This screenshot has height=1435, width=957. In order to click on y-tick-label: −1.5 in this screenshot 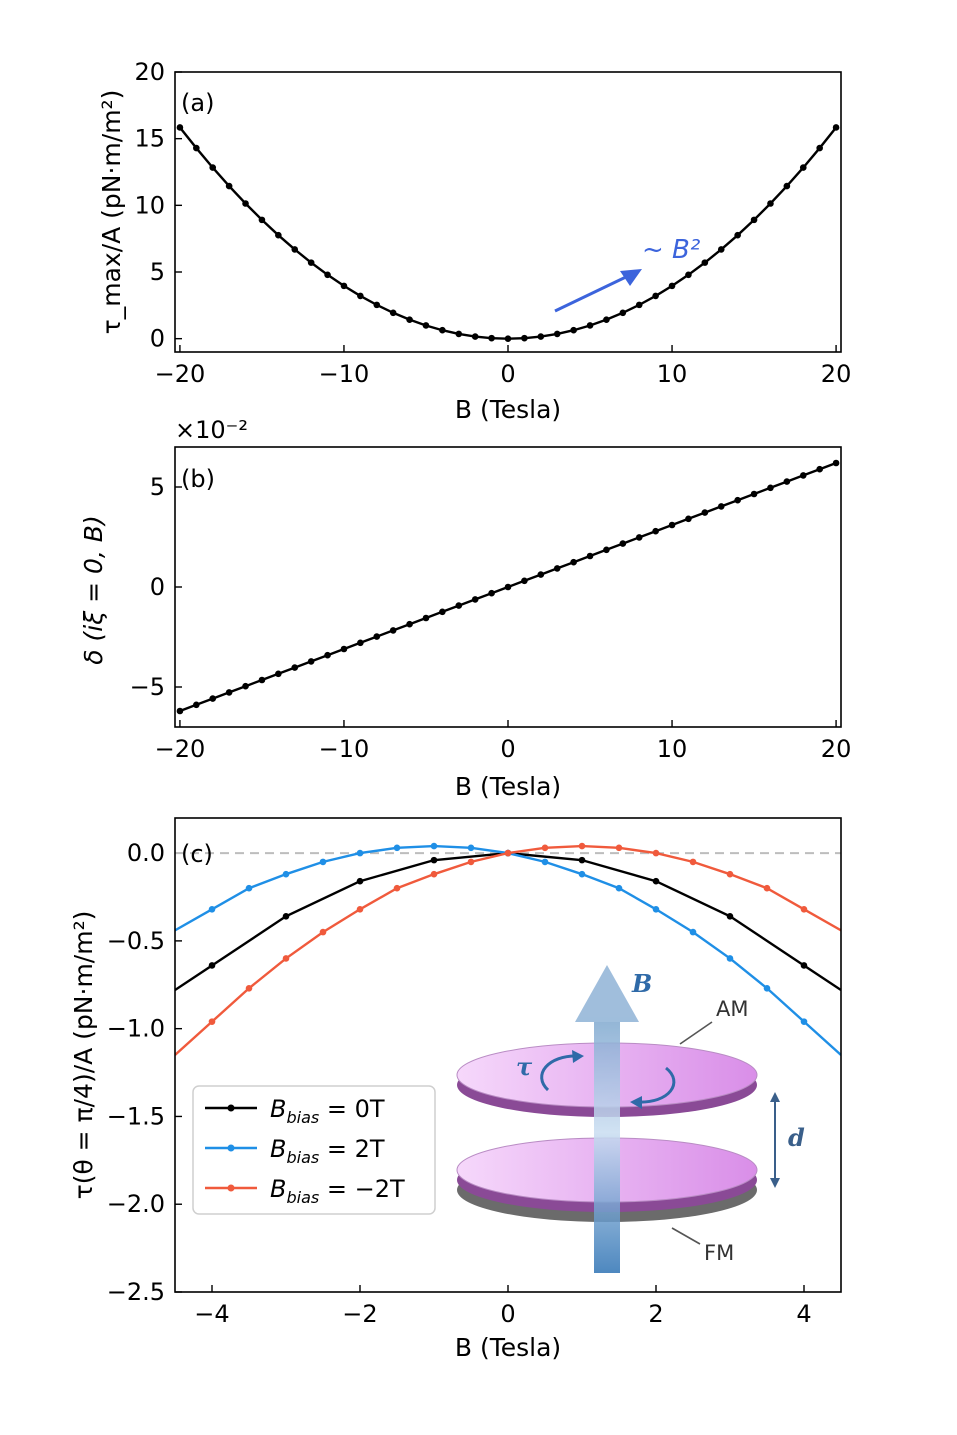, I will do `click(136, 1116)`.